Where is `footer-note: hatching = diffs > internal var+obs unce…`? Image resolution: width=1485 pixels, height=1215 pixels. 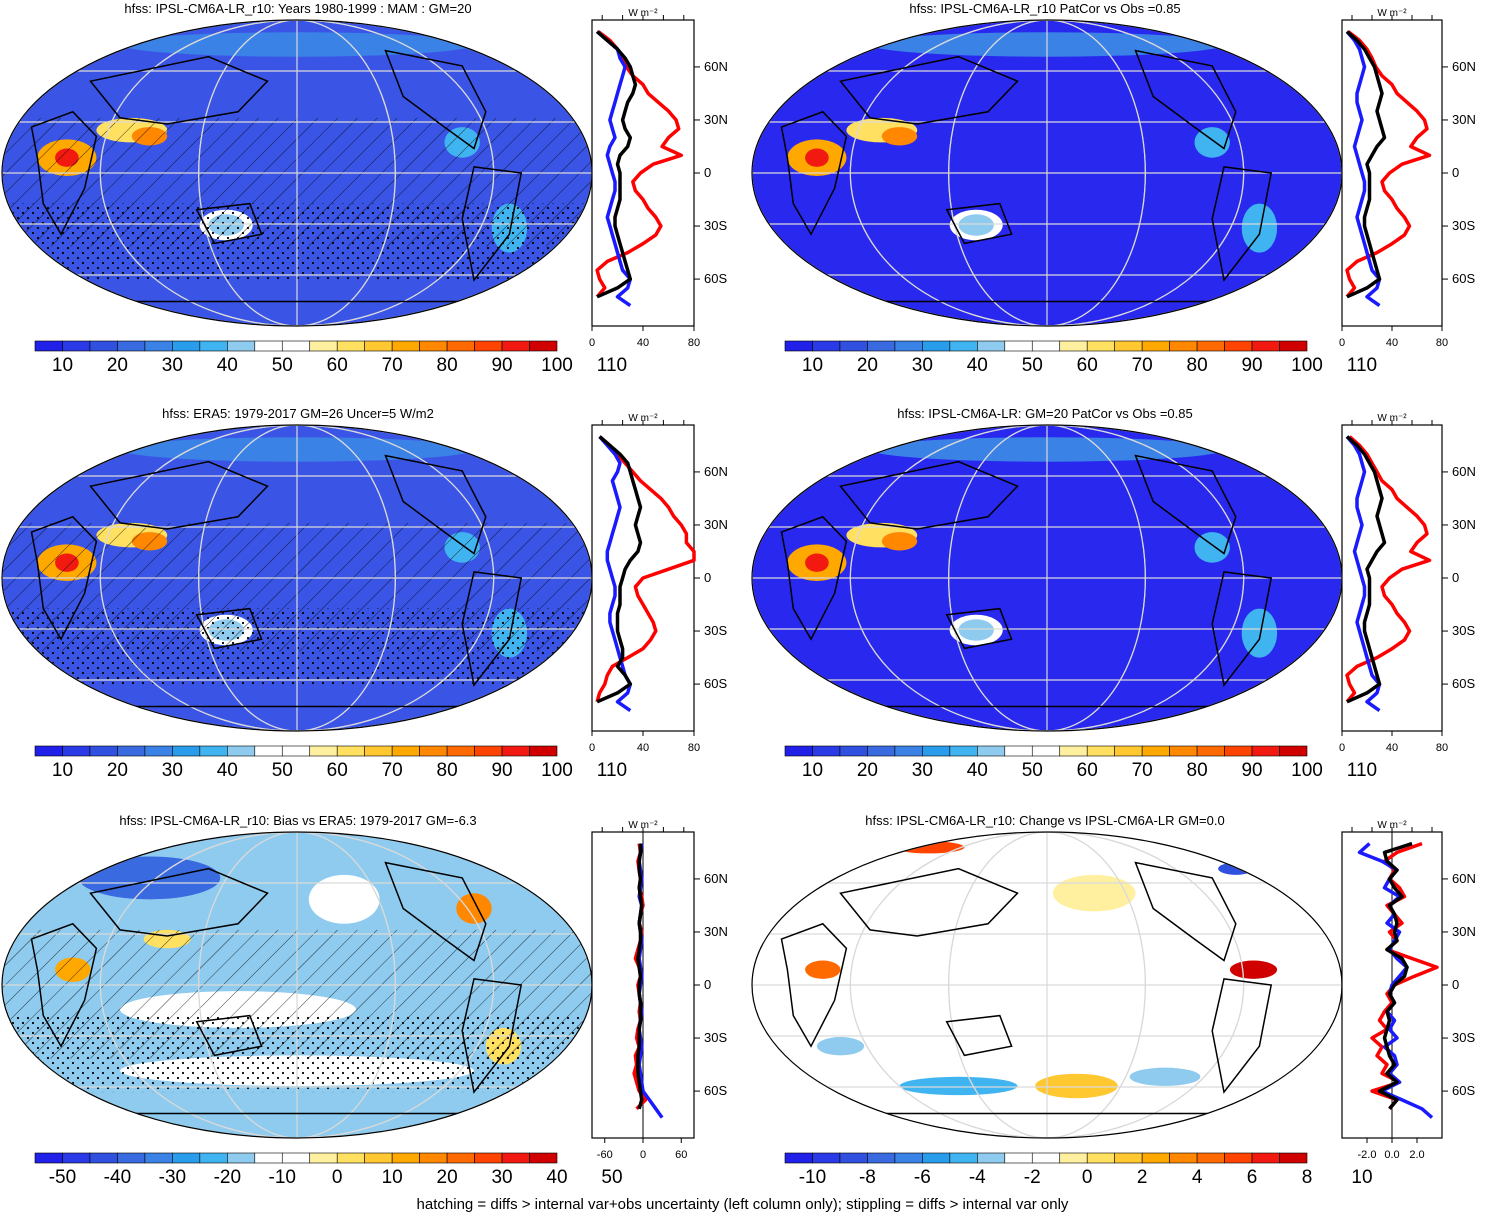 footer-note: hatching = diffs > internal var+obs unce… is located at coordinates (742, 1204).